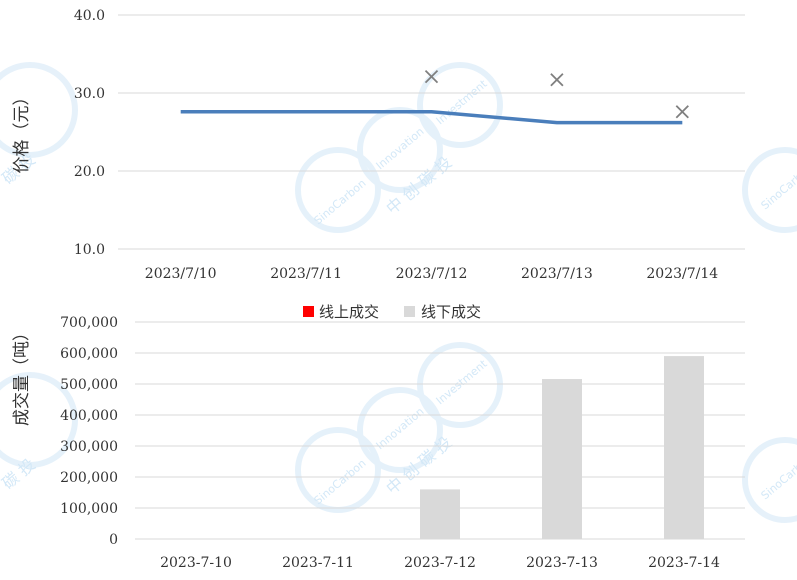 The image size is (797, 580). What do you see at coordinates (89, 447) in the screenshot?
I see `volume-y-tick-label: 300,000` at bounding box center [89, 447].